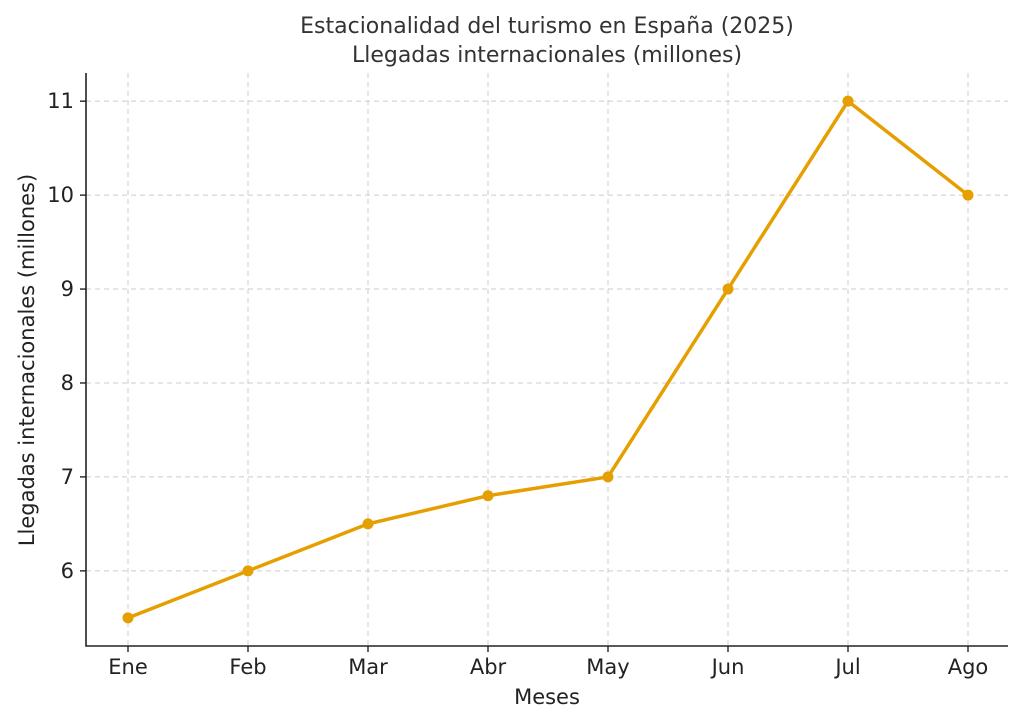  What do you see at coordinates (728, 289) in the screenshot?
I see `data-point-jun` at bounding box center [728, 289].